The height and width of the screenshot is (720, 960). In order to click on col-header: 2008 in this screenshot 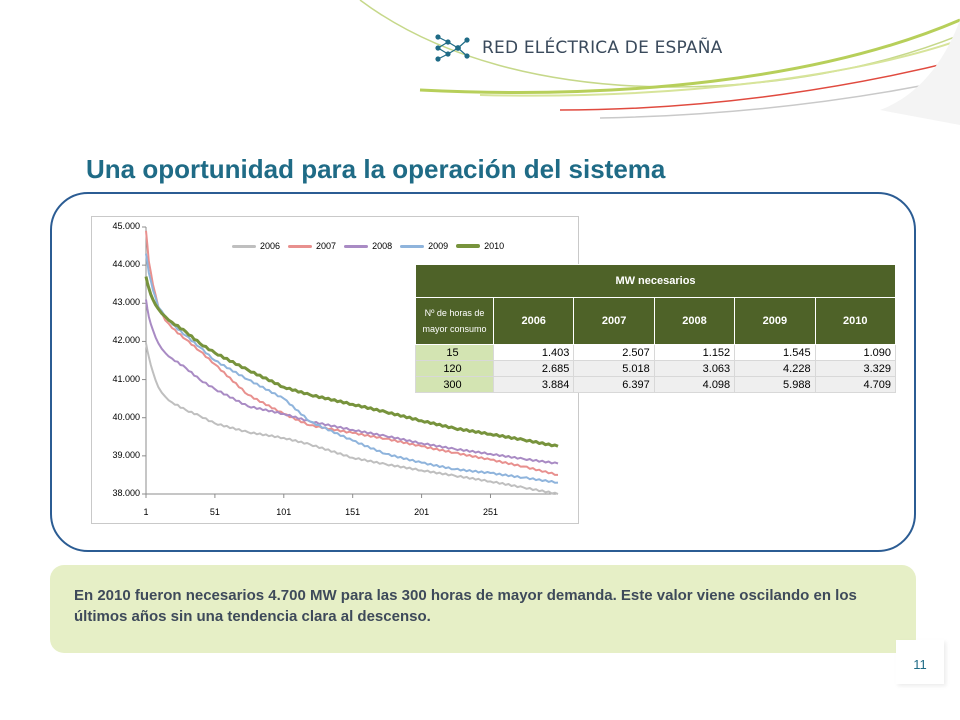, I will do `click(694, 321)`.